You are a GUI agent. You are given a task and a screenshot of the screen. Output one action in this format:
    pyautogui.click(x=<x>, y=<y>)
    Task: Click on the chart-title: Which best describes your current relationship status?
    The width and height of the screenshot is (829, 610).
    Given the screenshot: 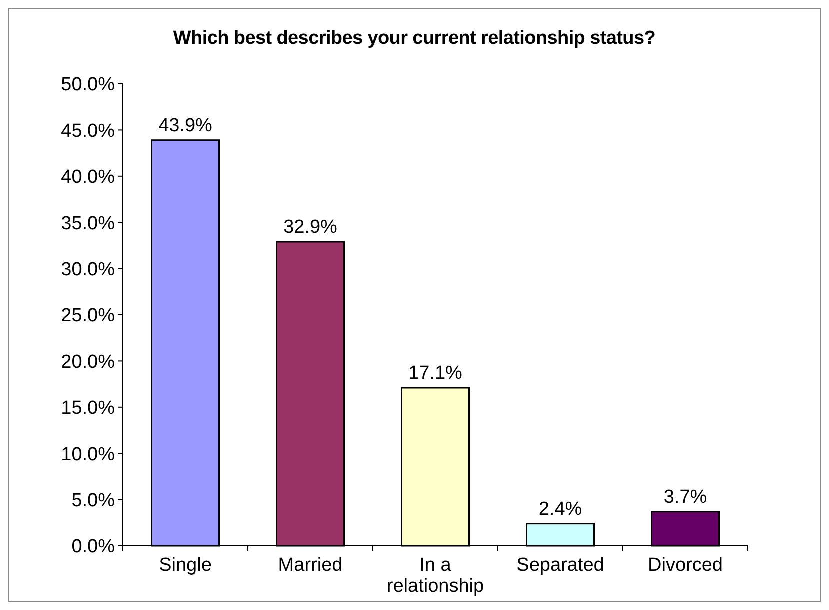 What is the action you would take?
    pyautogui.click(x=414, y=38)
    